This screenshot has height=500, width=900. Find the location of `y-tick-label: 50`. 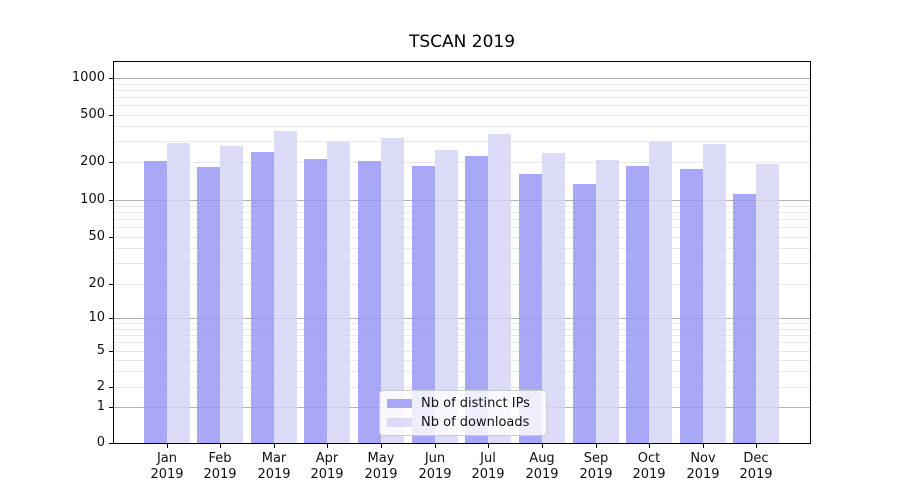

y-tick-label: 50 is located at coordinates (96, 236).